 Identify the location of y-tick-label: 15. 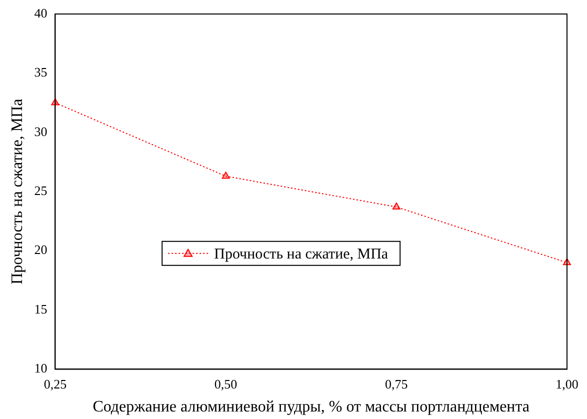
(41, 308).